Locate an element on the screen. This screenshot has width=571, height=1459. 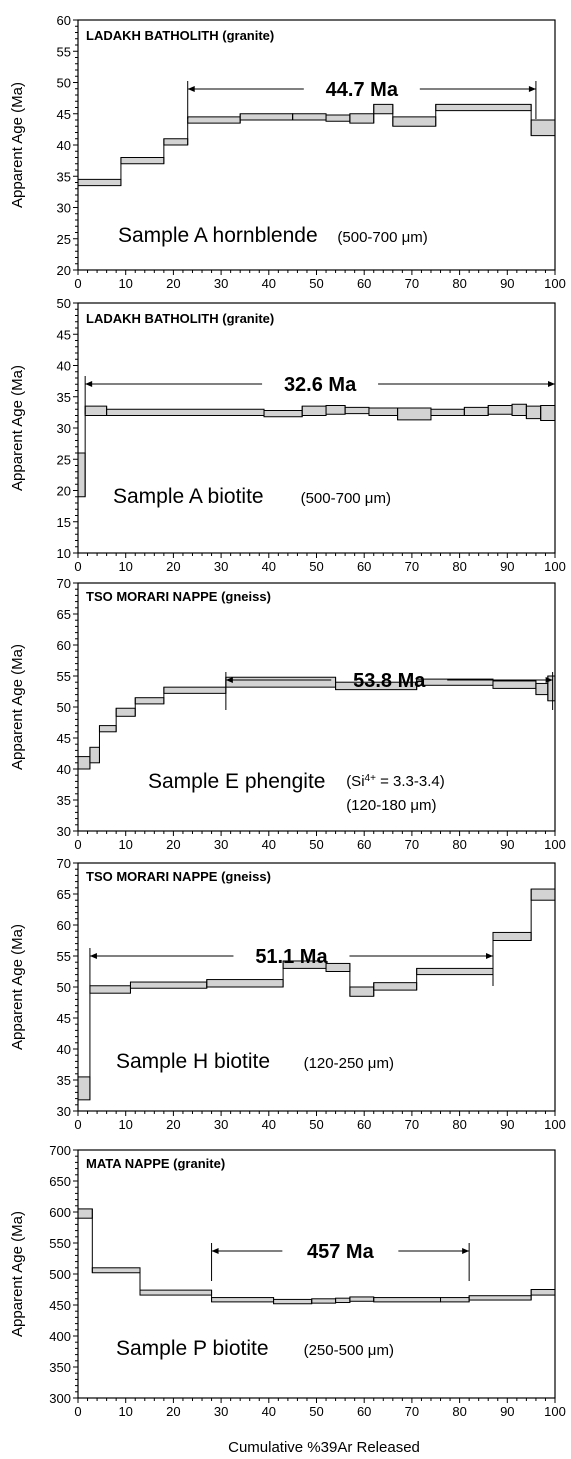
sample-note: (Si4+ = 3.3-3.4) is located at coordinates (395, 782).